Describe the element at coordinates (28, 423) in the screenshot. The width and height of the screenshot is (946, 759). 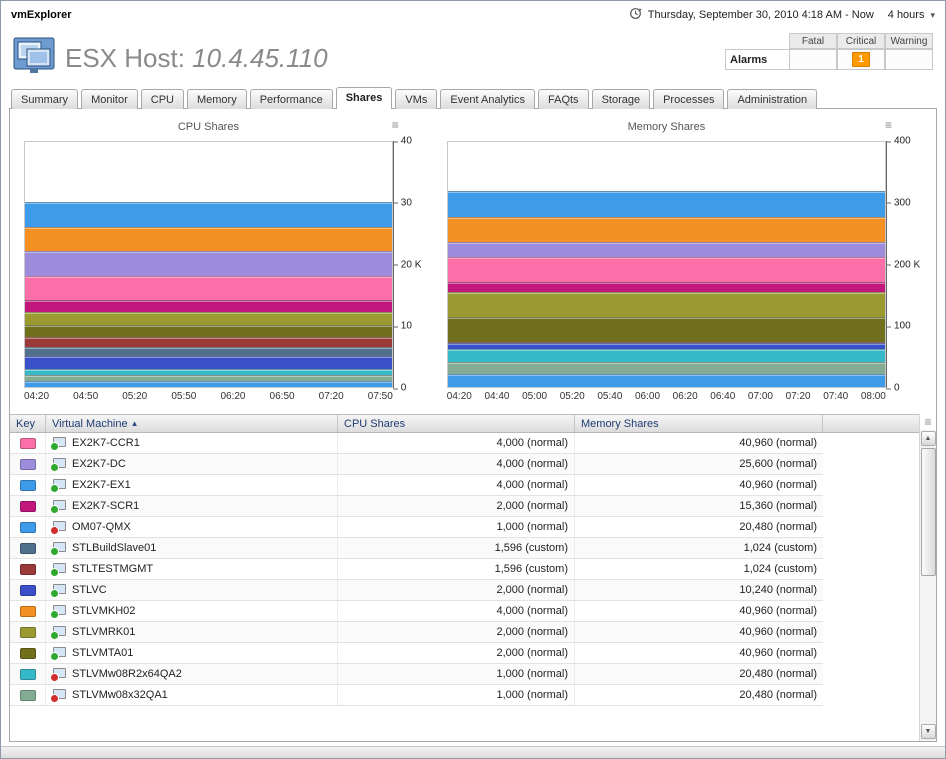
I see `column-header-key: Key` at that location.